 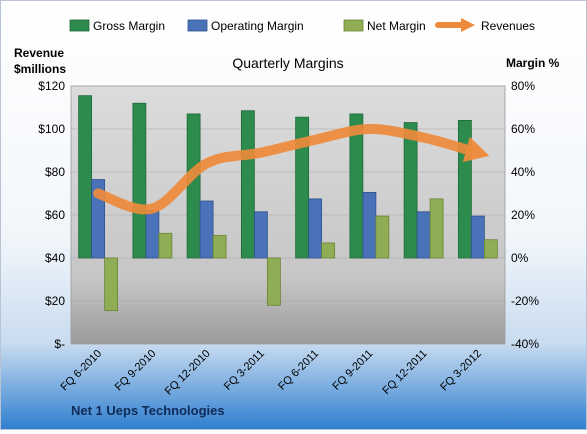 What do you see at coordinates (476, 149) in the screenshot?
I see `revenue-arrowhead` at bounding box center [476, 149].